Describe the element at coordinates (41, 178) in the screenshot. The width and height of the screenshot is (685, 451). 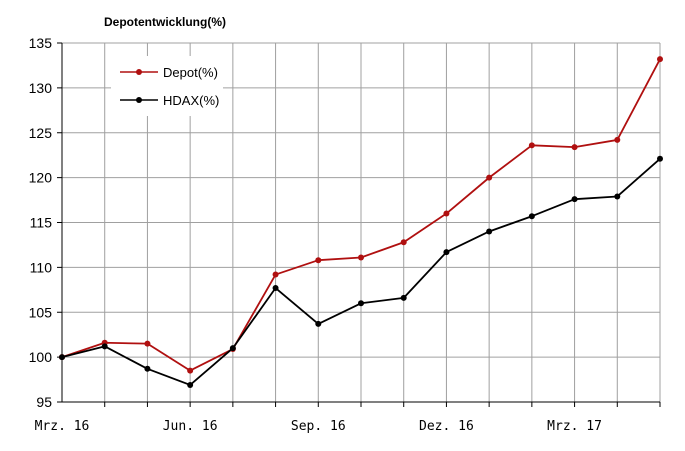
I see `y-tick-label: 120` at that location.